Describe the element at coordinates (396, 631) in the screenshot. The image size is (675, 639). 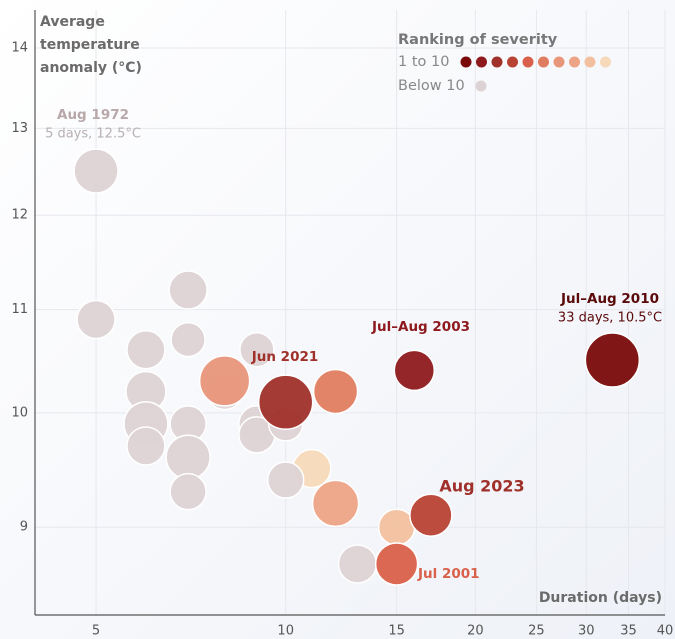
I see `x-tick-label: 15` at that location.